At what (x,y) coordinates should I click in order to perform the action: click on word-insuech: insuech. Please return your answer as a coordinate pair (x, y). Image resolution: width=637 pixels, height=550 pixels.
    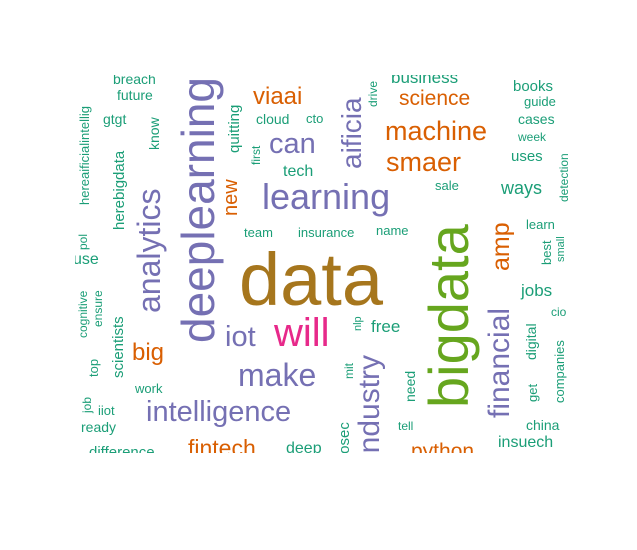
    Looking at the image, I should click on (526, 442).